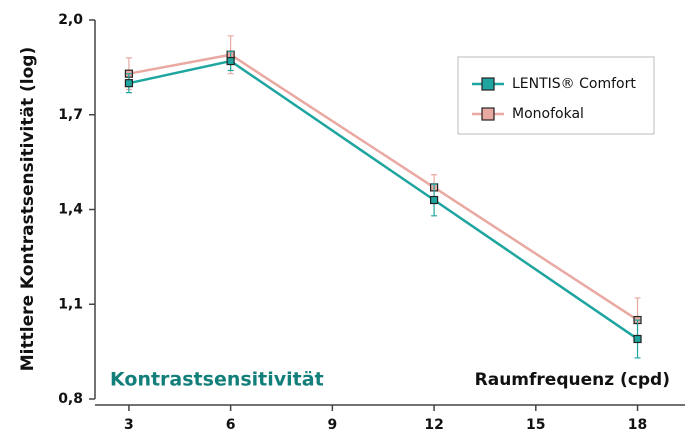 This screenshot has width=691, height=439. I want to click on y-axis-label: Mittlere Kontrastsensitivität (log), so click(28, 209).